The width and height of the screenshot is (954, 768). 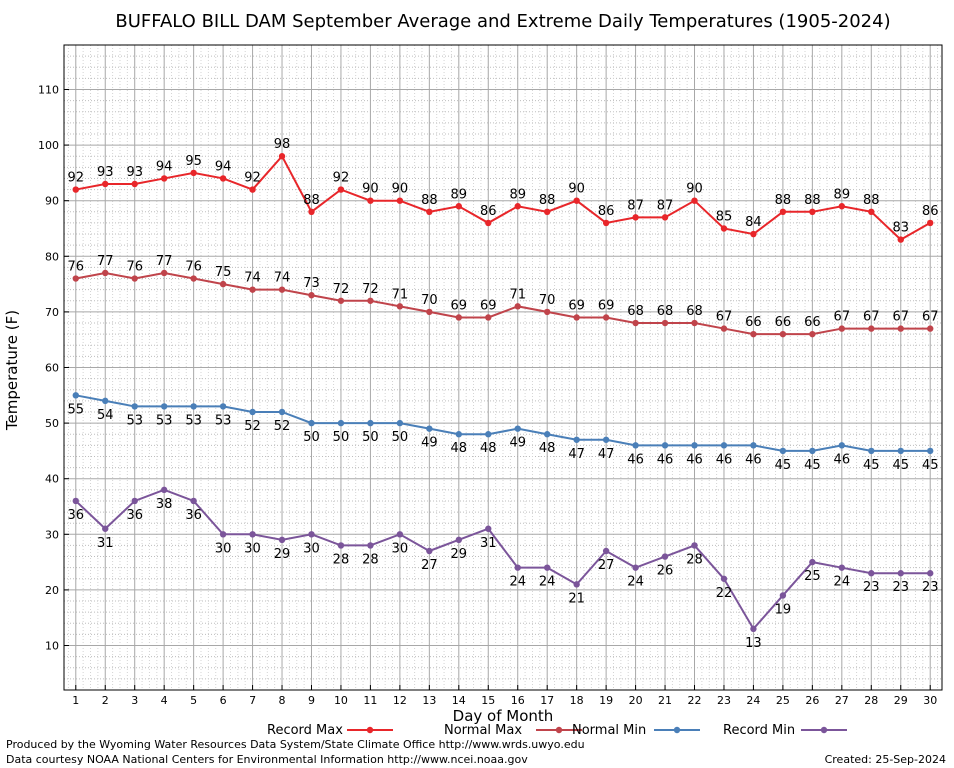 What do you see at coordinates (400, 700) in the screenshot?
I see `x-tick-label: 12` at bounding box center [400, 700].